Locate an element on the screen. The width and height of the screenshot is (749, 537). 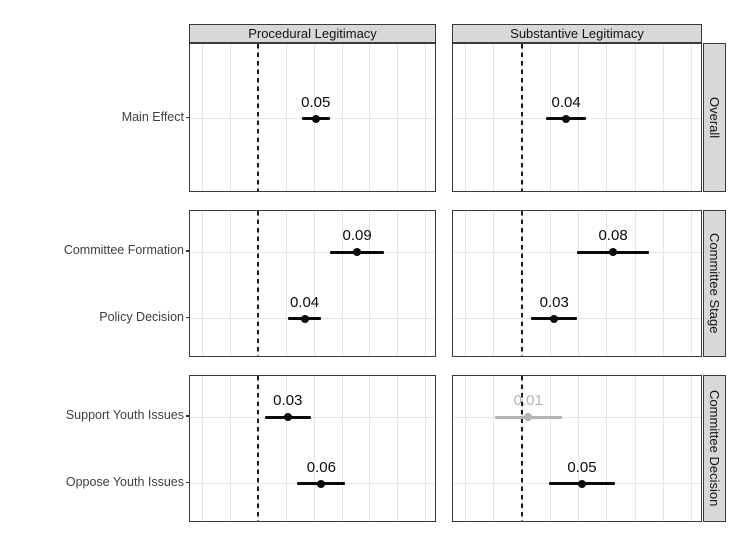
facet-row-strip: Overall is located at coordinates (714, 117).